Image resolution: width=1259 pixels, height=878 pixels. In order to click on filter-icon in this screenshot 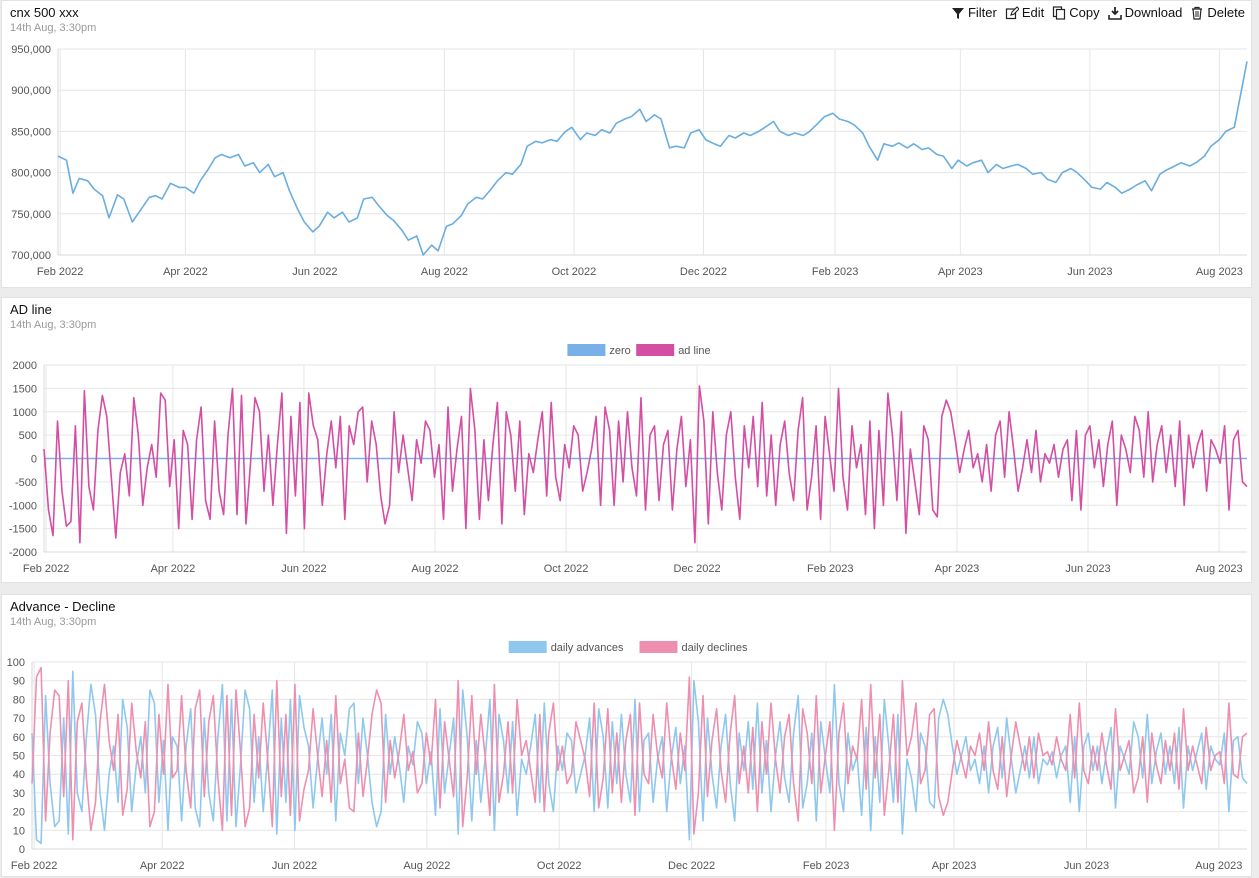, I will do `click(957, 13)`.